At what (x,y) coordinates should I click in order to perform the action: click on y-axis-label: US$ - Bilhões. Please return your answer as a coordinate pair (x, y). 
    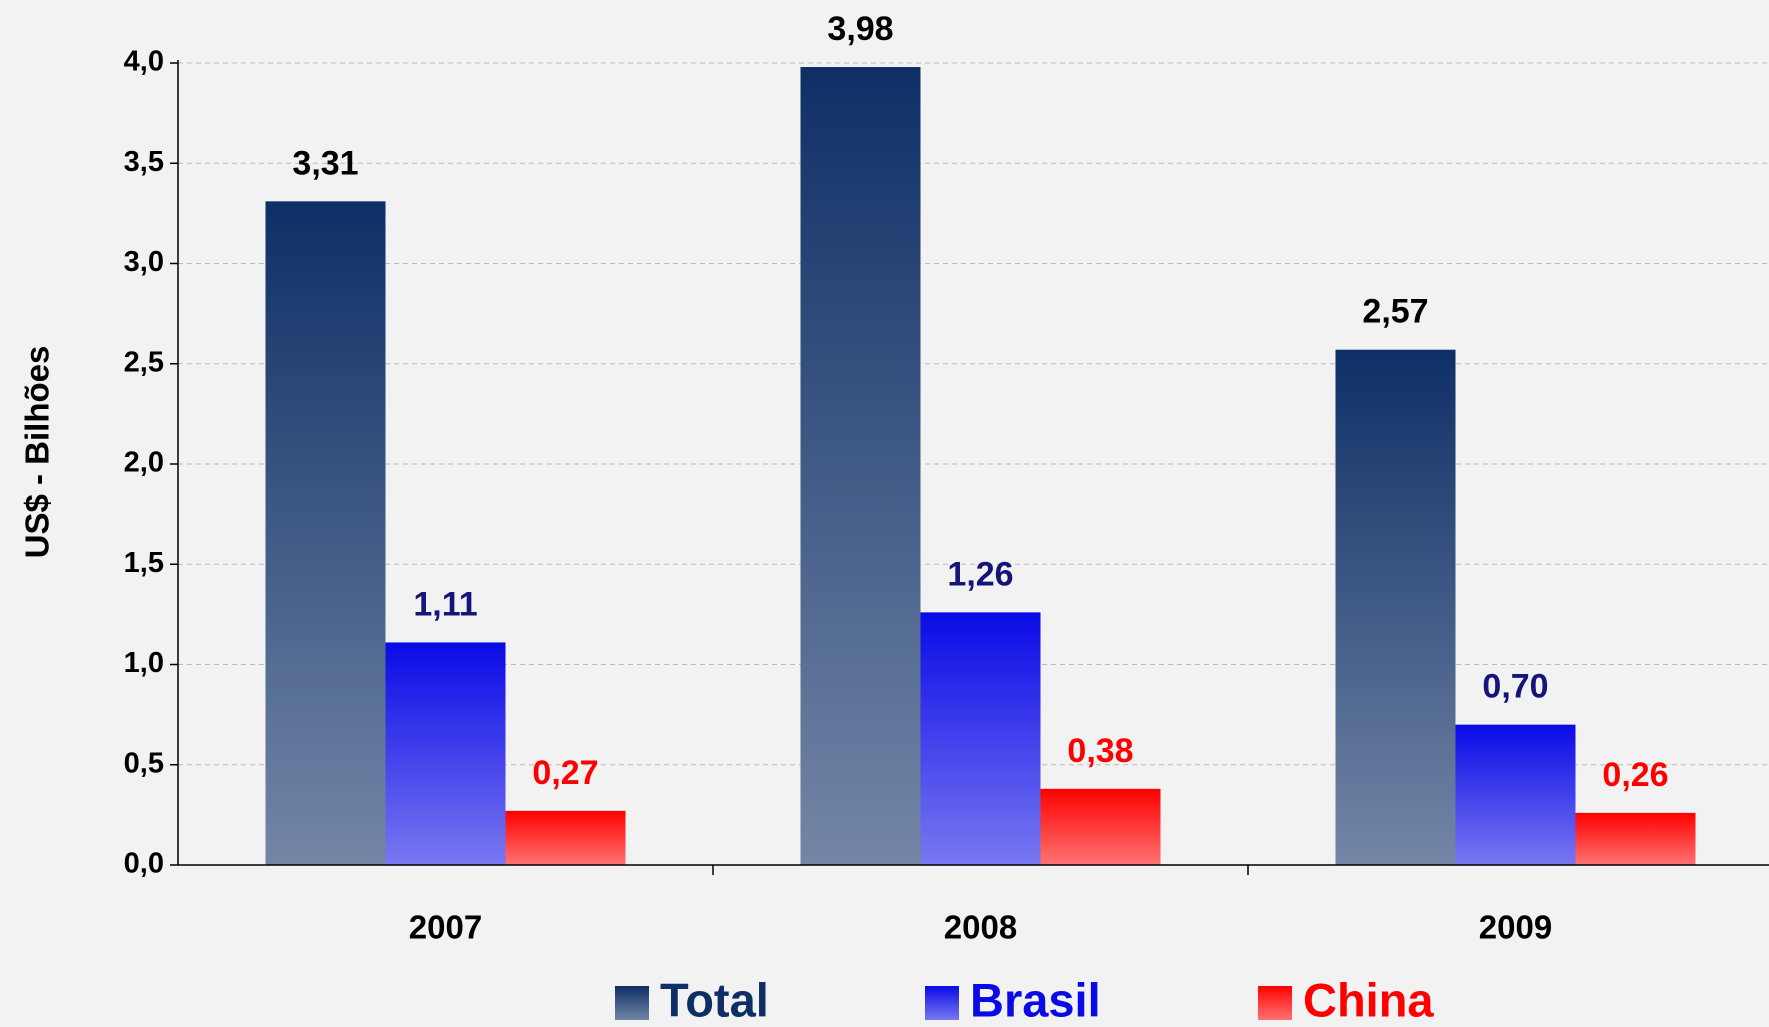
    Looking at the image, I should click on (37, 452).